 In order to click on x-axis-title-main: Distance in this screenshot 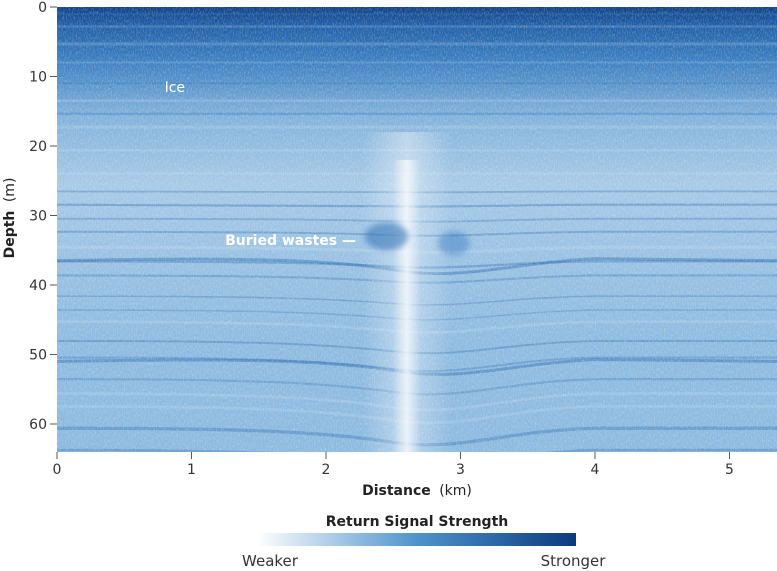, I will do `click(396, 491)`.